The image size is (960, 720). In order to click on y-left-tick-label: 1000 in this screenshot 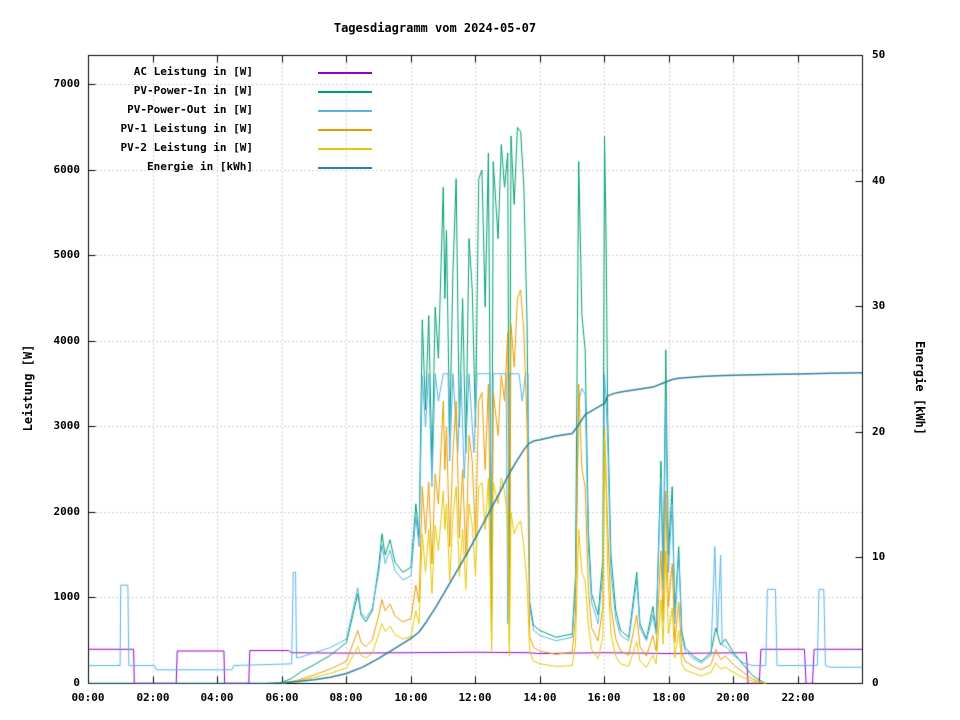, I will do `click(67, 596)`.